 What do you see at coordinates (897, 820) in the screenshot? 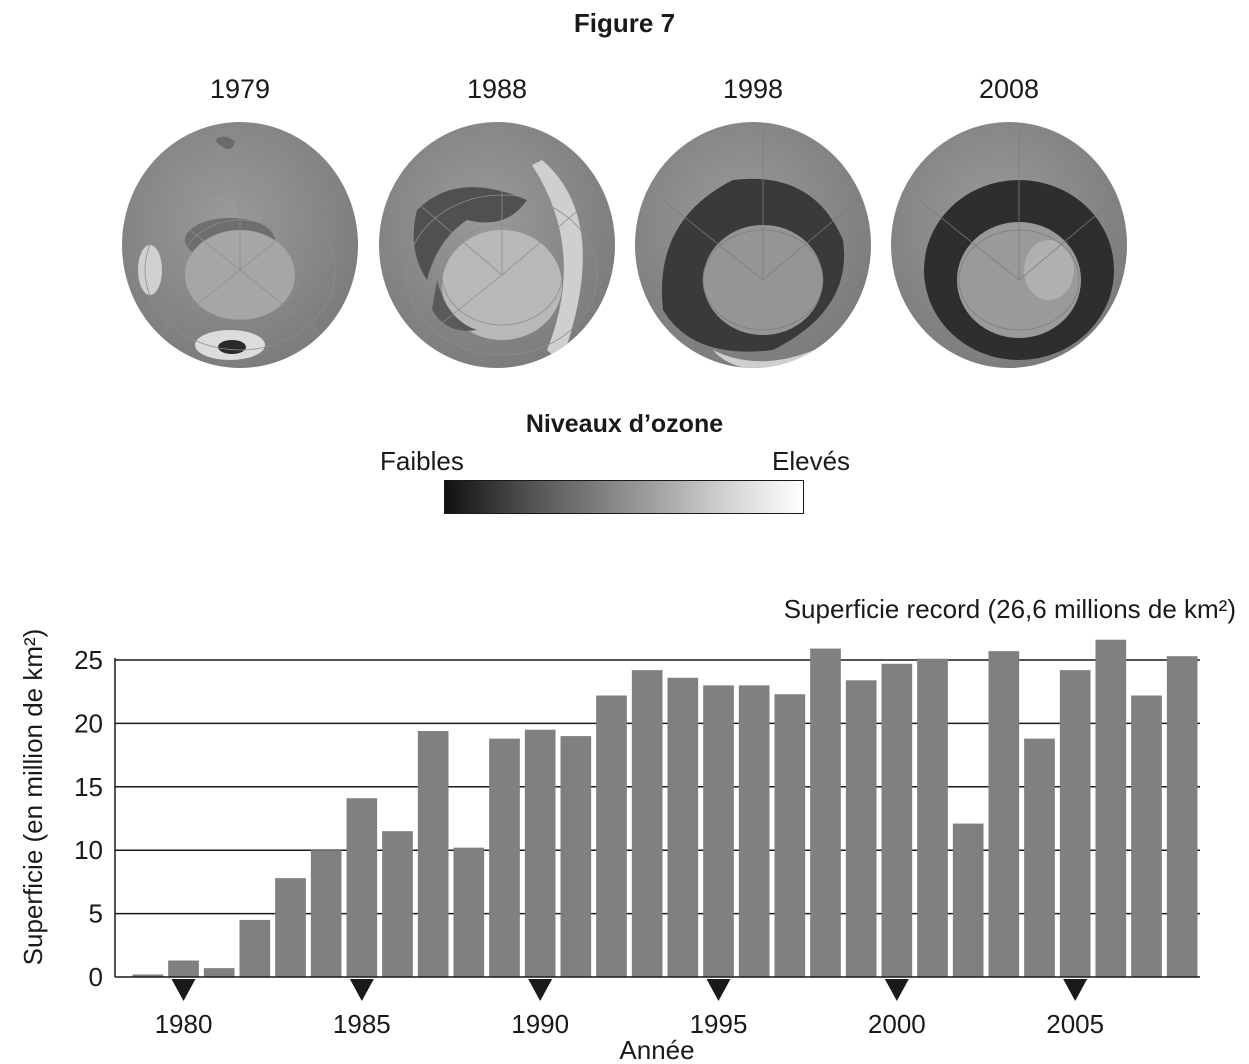
I see `bar-2000` at bounding box center [897, 820].